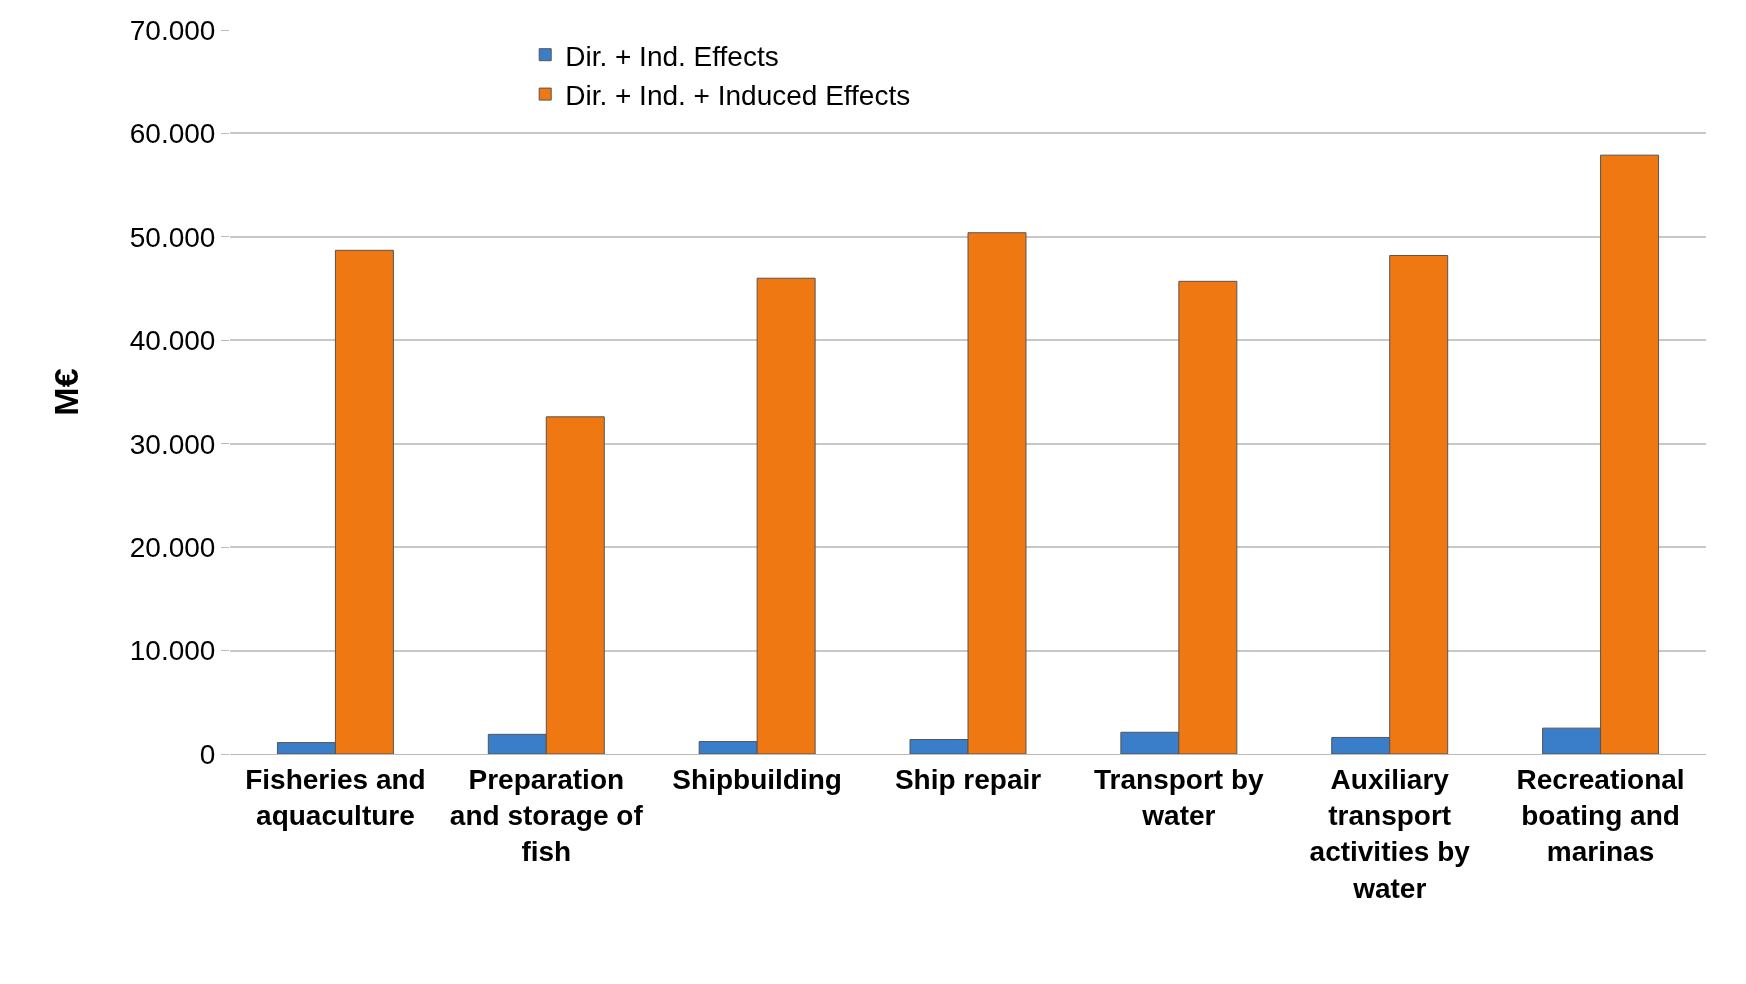 The image size is (1746, 984). Describe the element at coordinates (172, 547) in the screenshot. I see `y-tick-label: 20.000` at that location.